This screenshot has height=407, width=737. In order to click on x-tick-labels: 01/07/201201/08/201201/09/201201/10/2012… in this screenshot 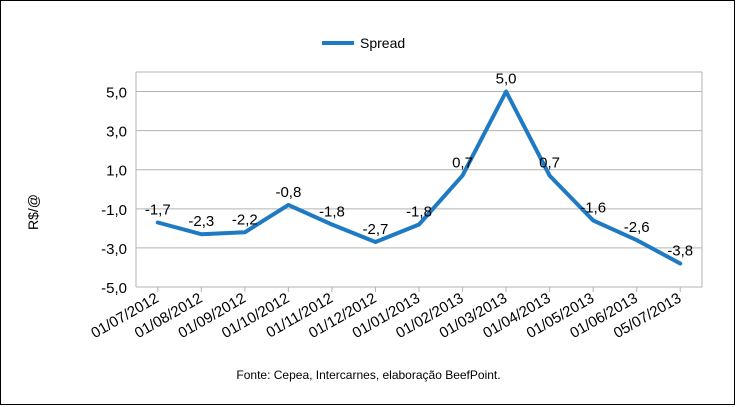, I will do `click(386, 316)`.